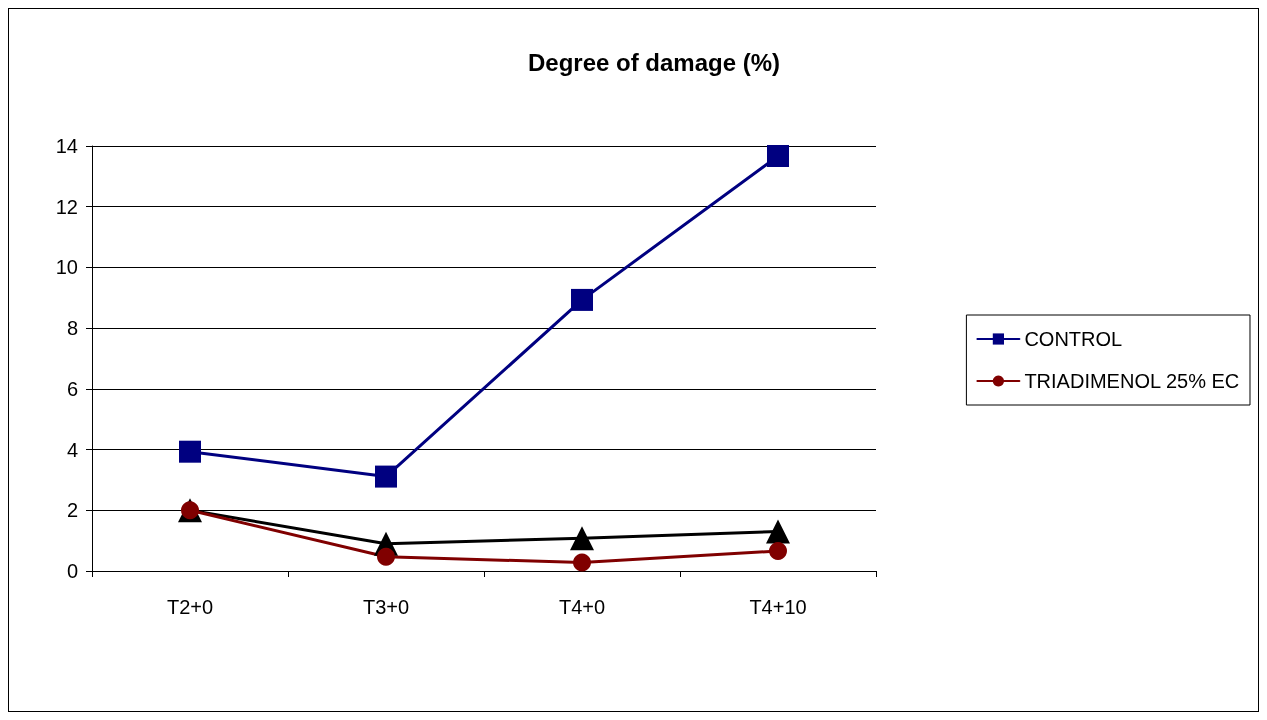 Image resolution: width=1267 pixels, height=720 pixels. Describe the element at coordinates (66, 206) in the screenshot. I see `y-tick-label: 12` at that location.